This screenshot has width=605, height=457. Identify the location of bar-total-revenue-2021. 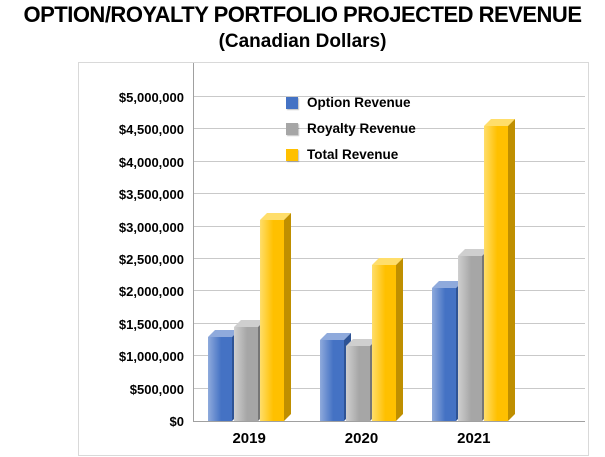
(500, 270).